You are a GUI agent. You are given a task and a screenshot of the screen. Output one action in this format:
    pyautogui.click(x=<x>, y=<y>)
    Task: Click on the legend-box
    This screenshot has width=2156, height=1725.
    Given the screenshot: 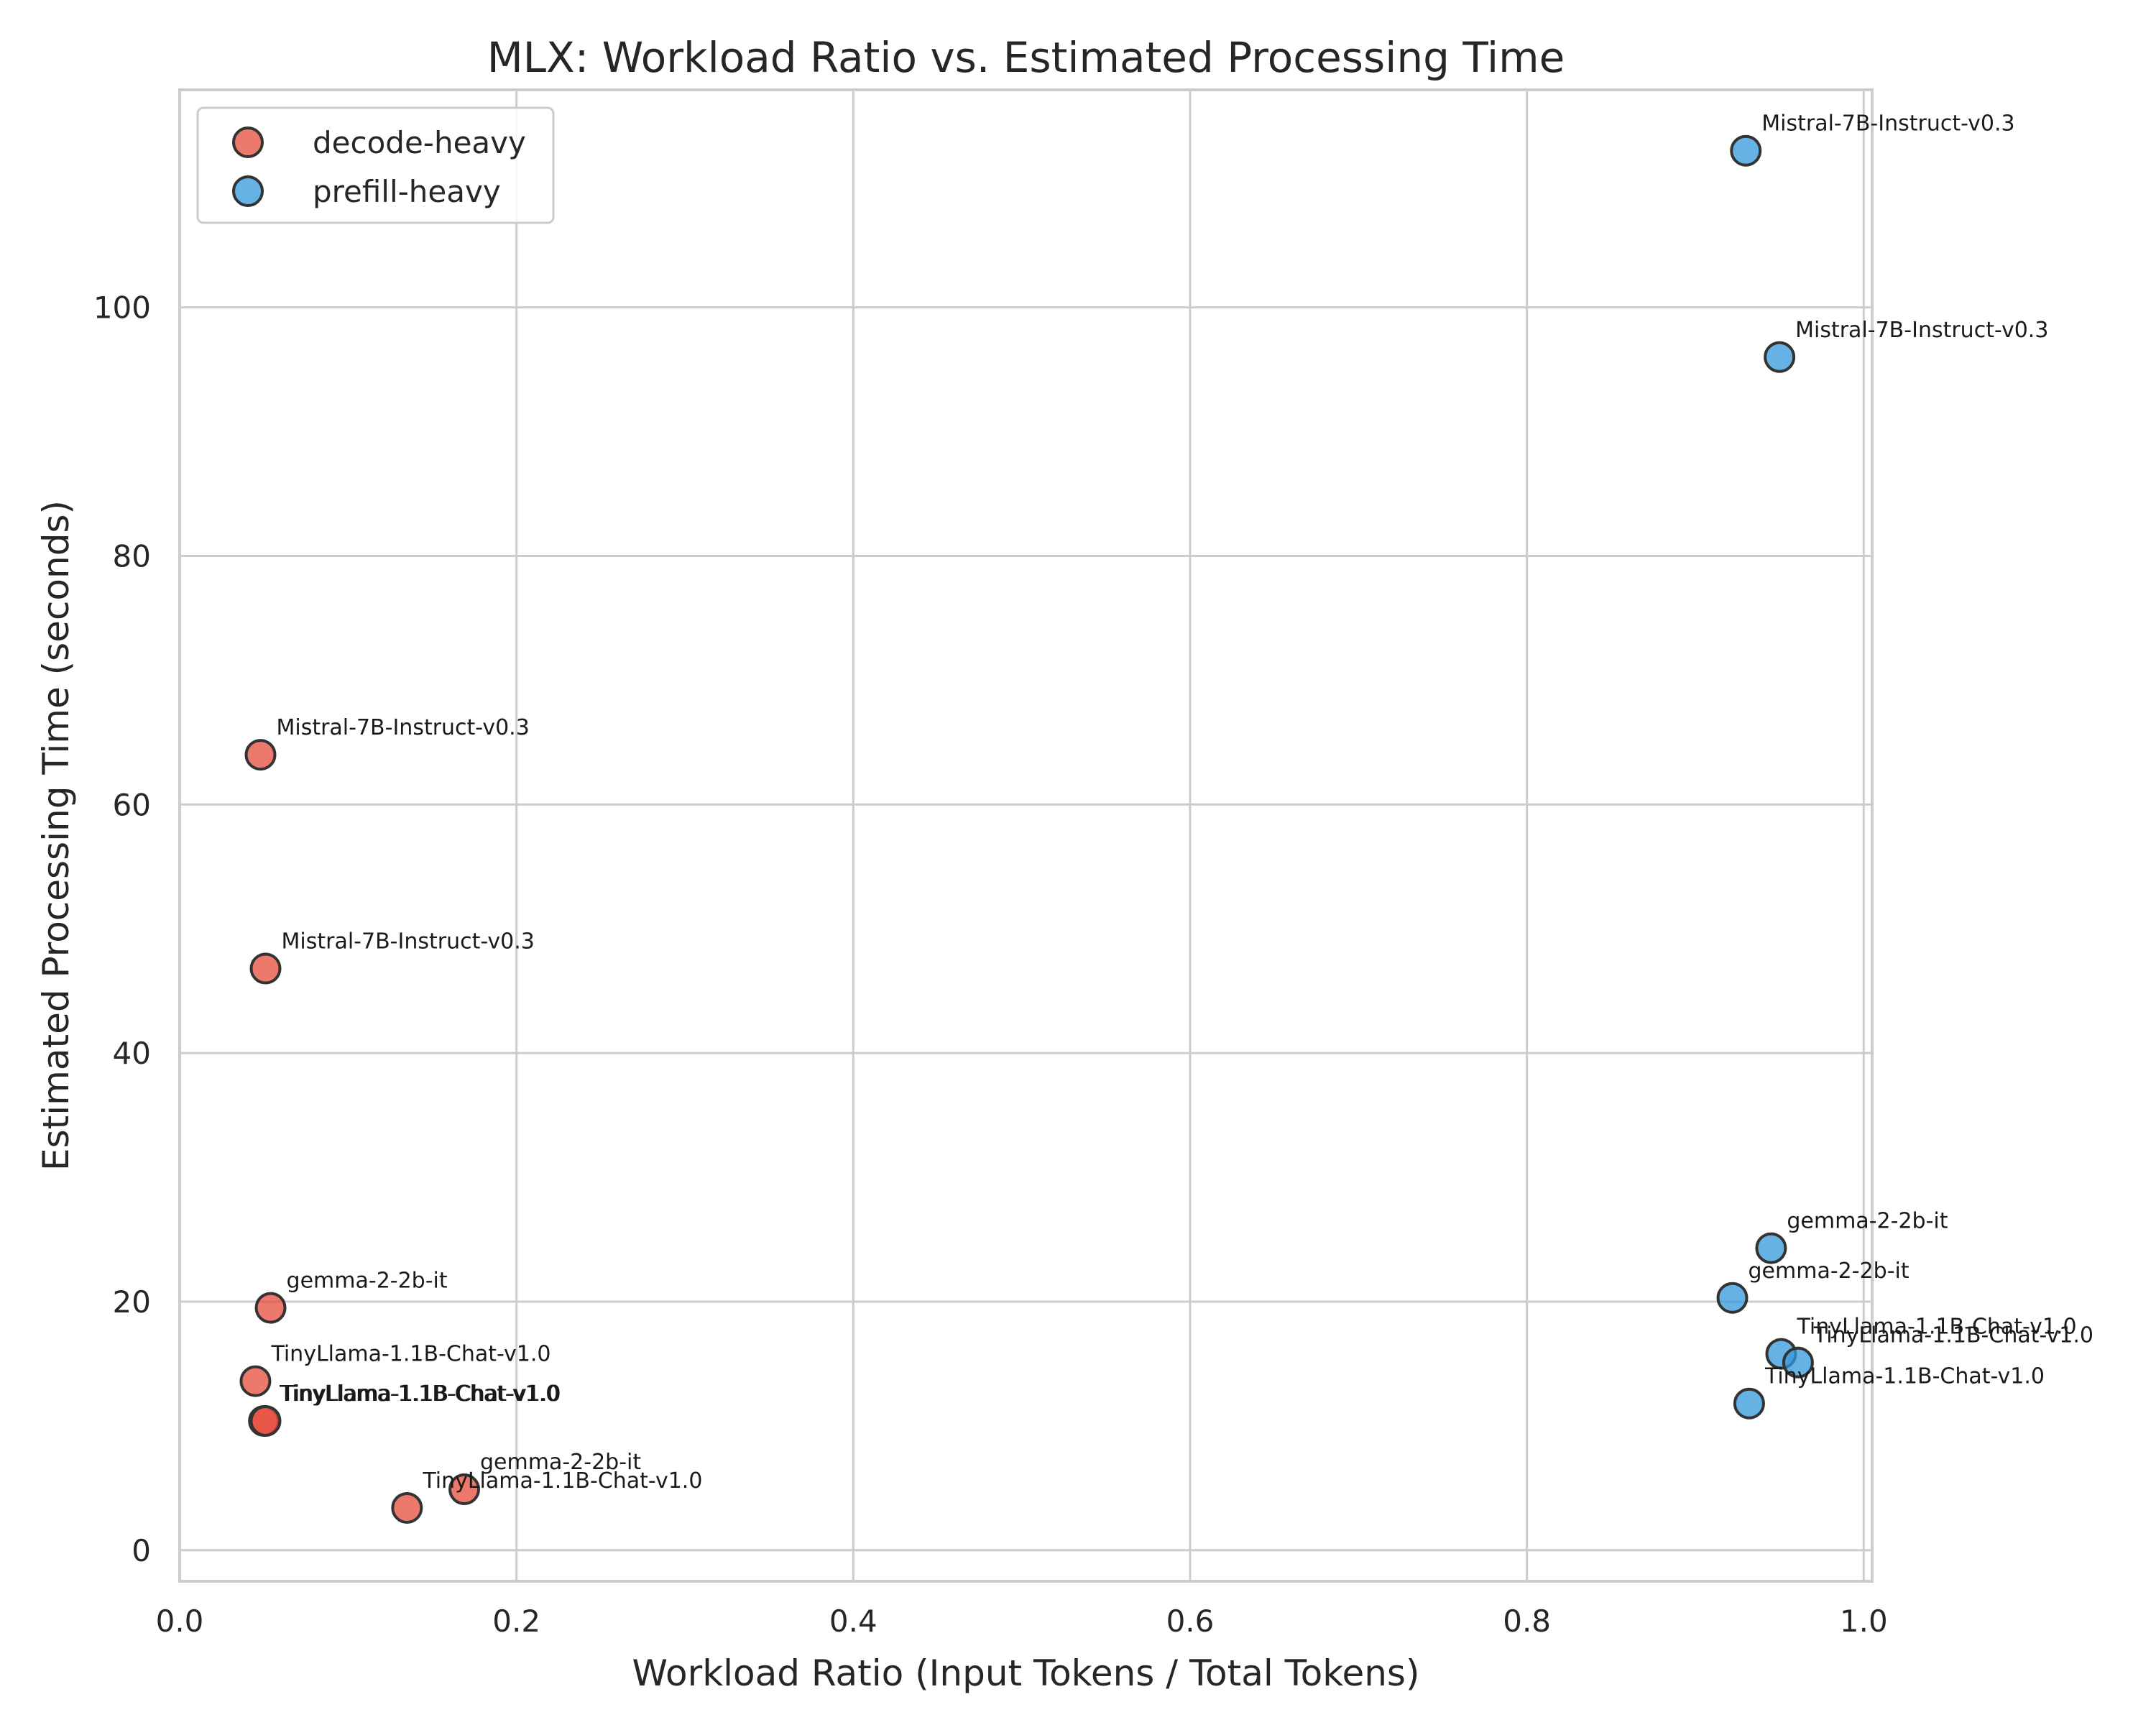 What is the action you would take?
    pyautogui.click(x=375, y=165)
    